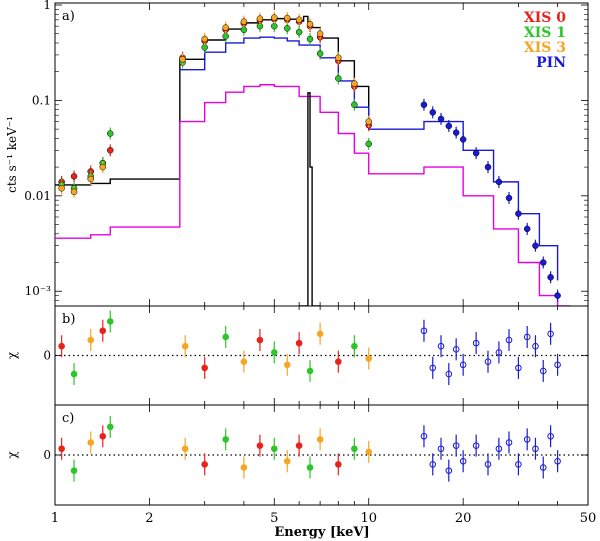  What do you see at coordinates (37, 196) in the screenshot?
I see `y-tick-label: 0.01` at bounding box center [37, 196].